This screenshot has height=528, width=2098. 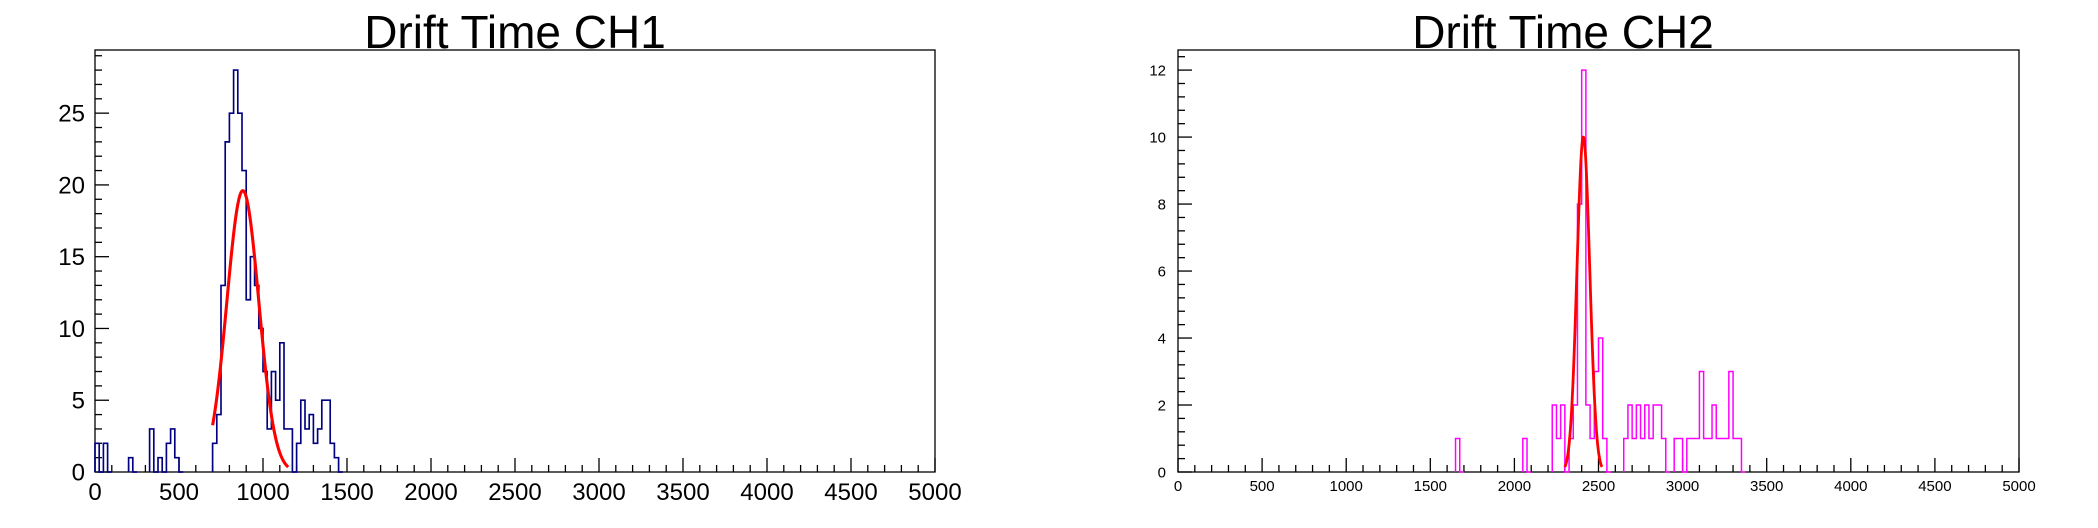 I want to click on chart-title: Drift Time CH2, so click(x=1563, y=32).